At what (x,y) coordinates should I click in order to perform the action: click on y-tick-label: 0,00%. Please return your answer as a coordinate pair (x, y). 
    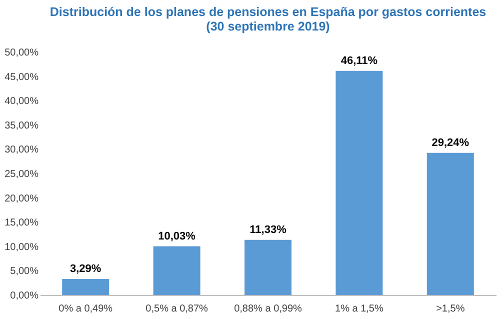
    Looking at the image, I should click on (24, 296).